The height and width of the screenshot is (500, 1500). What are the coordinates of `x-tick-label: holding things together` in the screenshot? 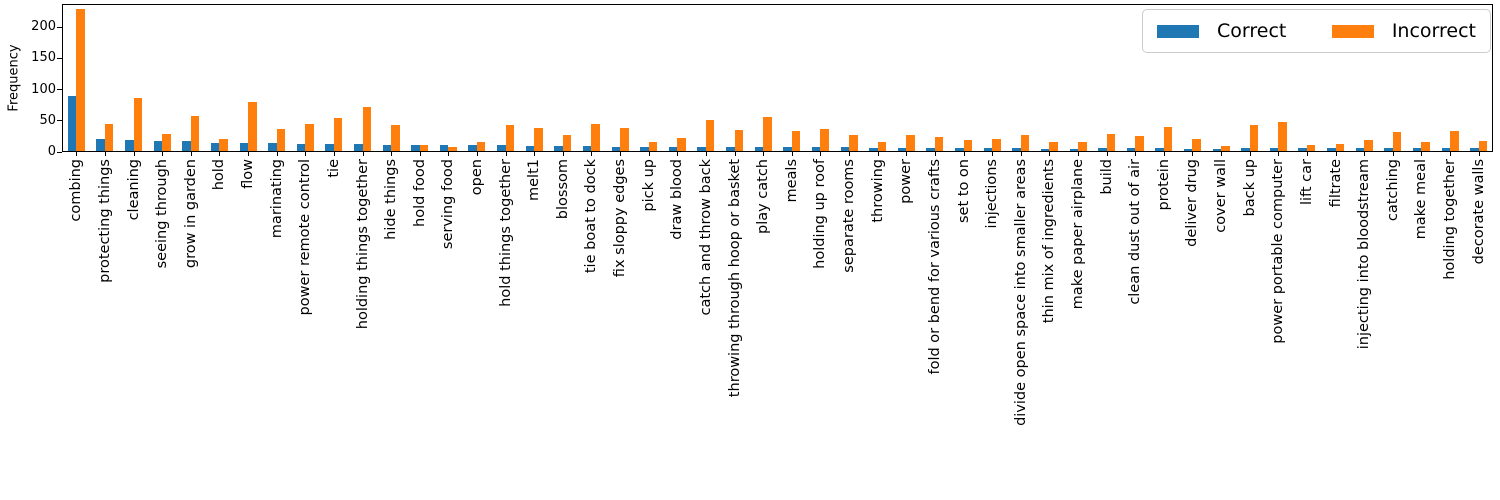 It's located at (362, 244).